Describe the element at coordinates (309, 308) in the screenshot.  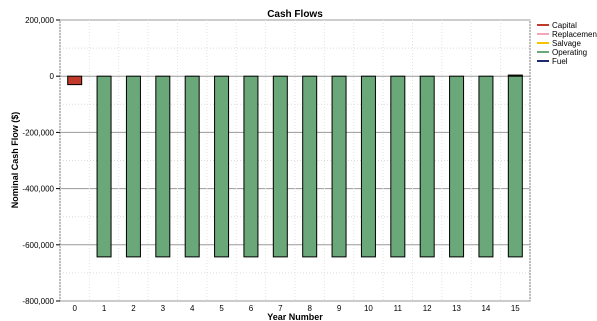
I see `x-tick-label: 8` at that location.